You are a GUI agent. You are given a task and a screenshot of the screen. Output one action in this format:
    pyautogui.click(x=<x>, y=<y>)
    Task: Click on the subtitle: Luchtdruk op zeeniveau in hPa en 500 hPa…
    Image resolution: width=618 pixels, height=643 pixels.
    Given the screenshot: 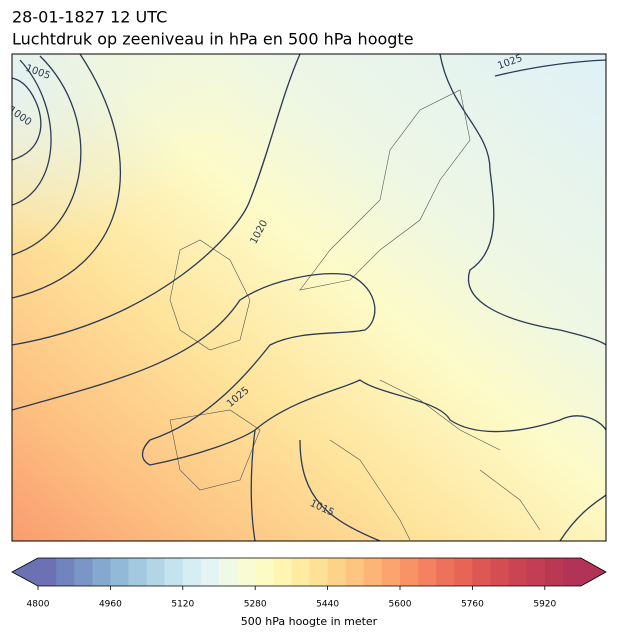 What is the action you would take?
    pyautogui.click(x=213, y=39)
    